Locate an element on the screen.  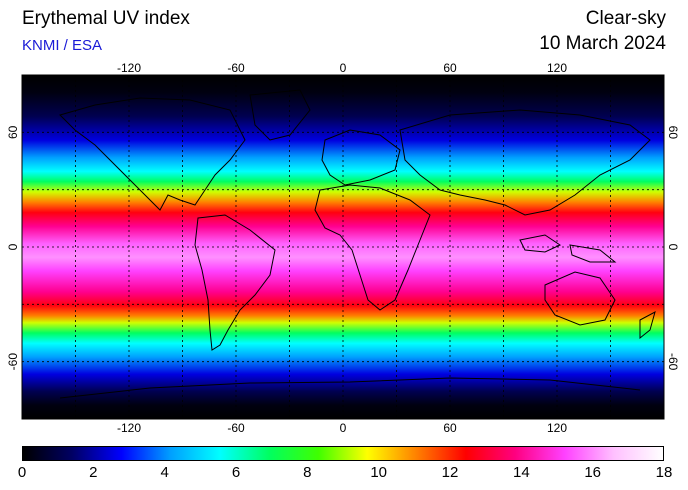
map-date: 10 March 2024 is located at coordinates (602, 43).